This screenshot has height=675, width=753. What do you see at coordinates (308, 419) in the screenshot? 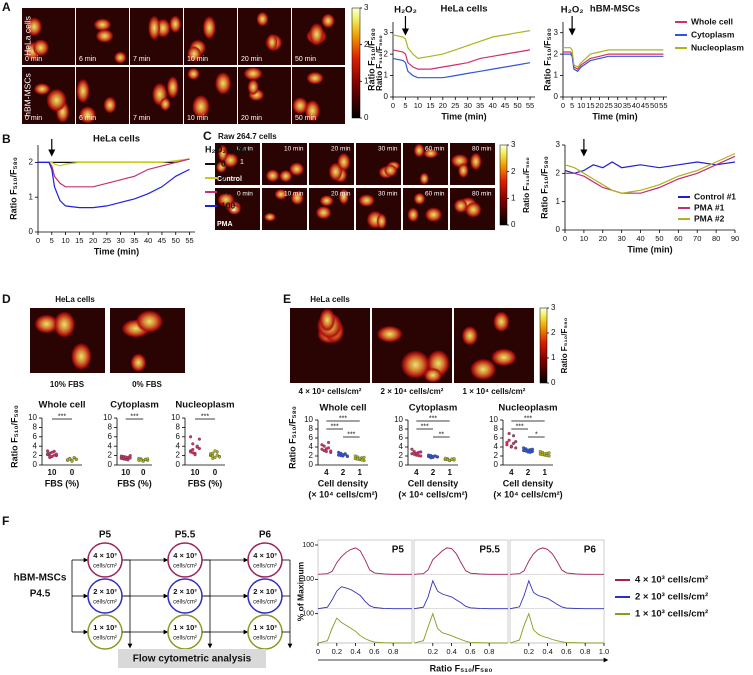
I see `y-tick-label: 10` at bounding box center [308, 419].